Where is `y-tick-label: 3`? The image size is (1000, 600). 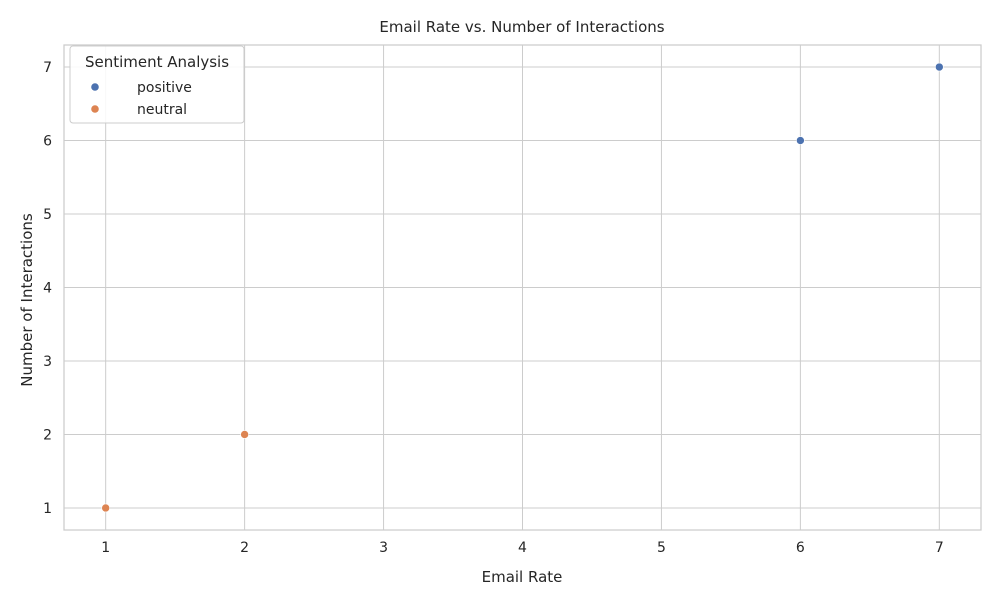
y-tick-label: 3 is located at coordinates (47, 362).